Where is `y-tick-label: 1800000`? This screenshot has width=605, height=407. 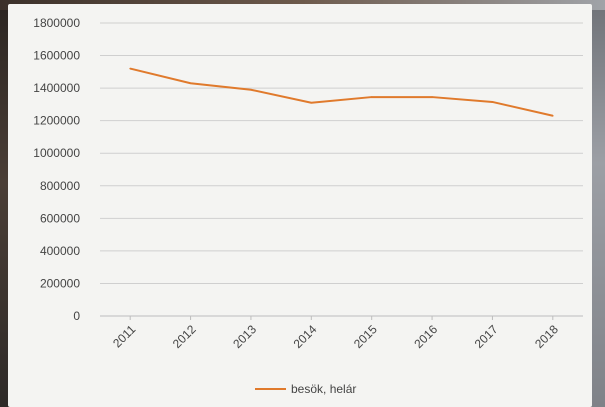 y-tick-label: 1800000 is located at coordinates (56, 23).